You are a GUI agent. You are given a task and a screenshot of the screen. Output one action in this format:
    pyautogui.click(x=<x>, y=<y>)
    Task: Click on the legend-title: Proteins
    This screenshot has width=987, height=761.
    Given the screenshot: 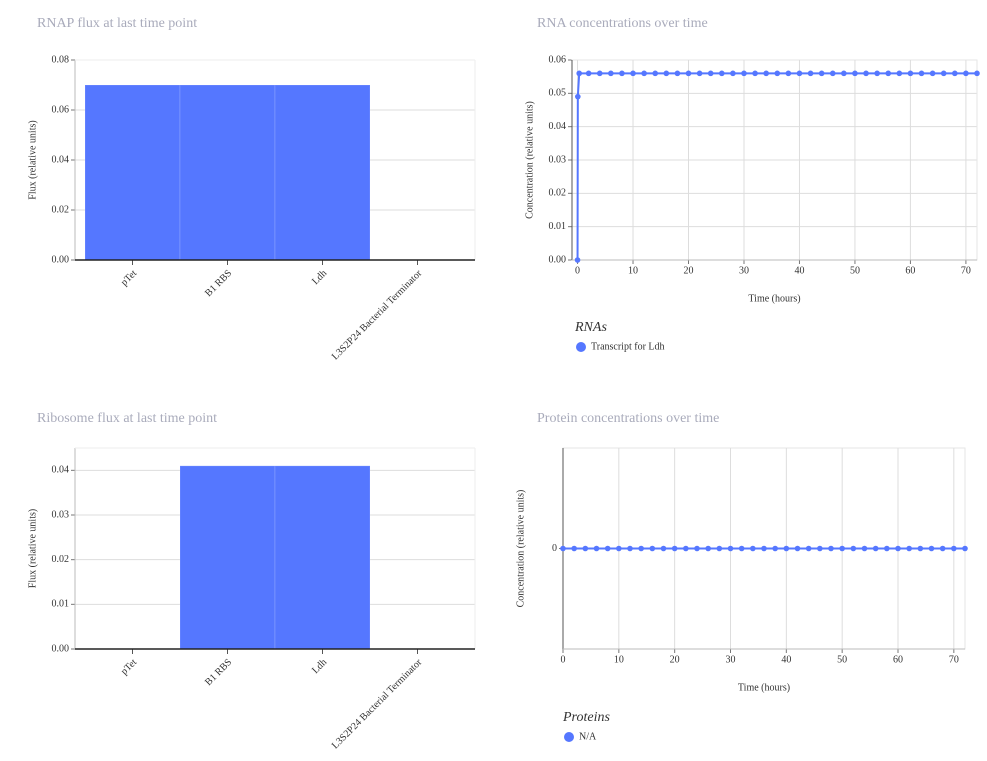 What is the action you would take?
    pyautogui.click(x=586, y=717)
    